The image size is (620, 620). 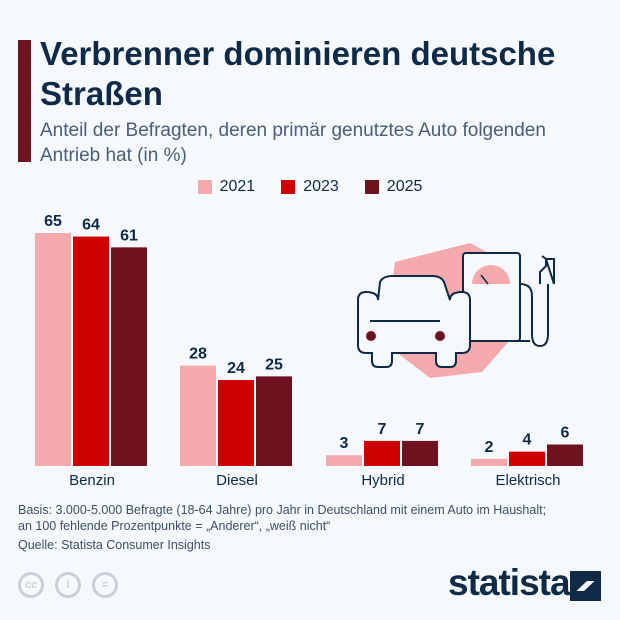 I want to click on bar-Hybrid-2025, so click(x=420, y=453).